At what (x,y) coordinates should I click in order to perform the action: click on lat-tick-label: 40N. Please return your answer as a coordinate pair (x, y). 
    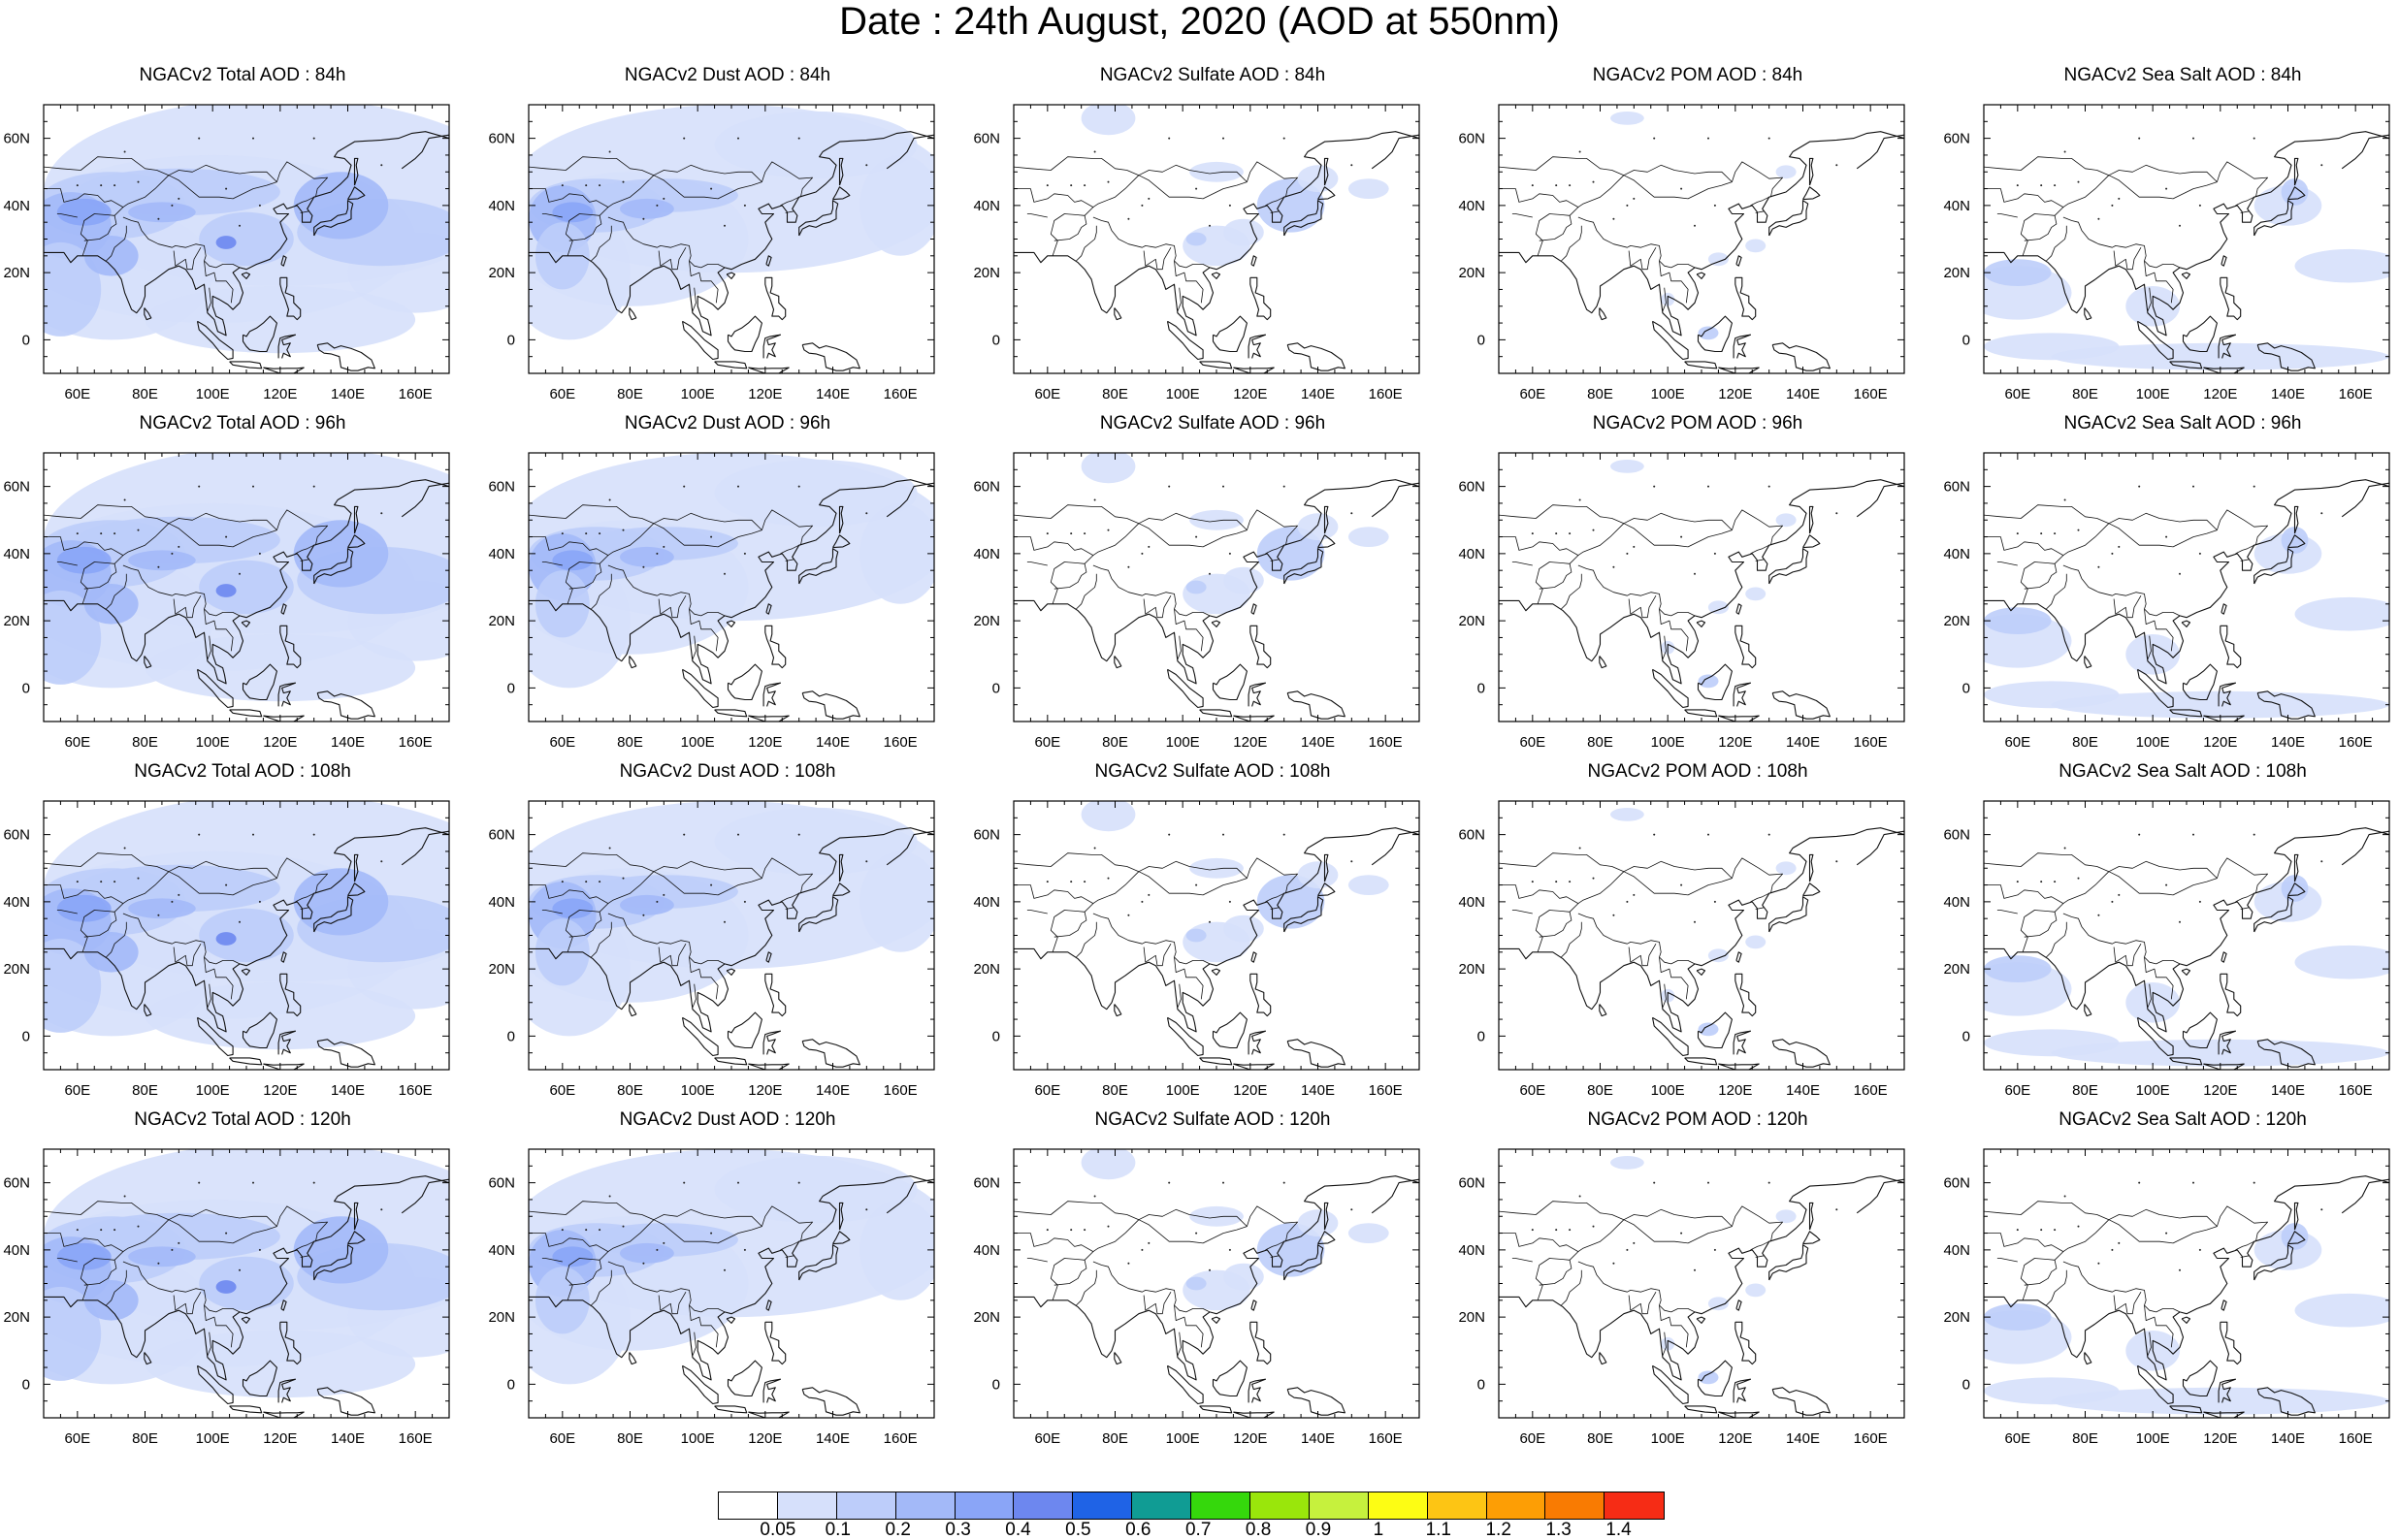
    Looking at the image, I should click on (987, 903).